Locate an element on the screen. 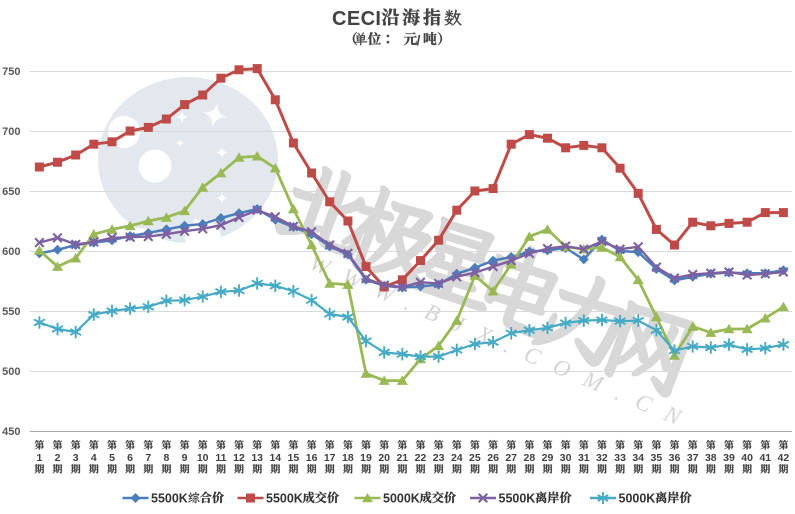  svg-text: 25 is located at coordinates (475, 458).